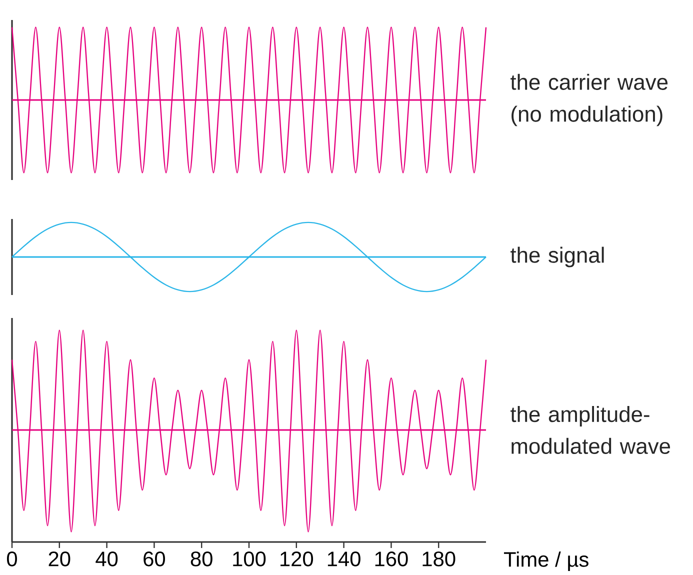  What do you see at coordinates (589, 100) in the screenshot?
I see `series-label: the carrier wave (no modulation)` at bounding box center [589, 100].